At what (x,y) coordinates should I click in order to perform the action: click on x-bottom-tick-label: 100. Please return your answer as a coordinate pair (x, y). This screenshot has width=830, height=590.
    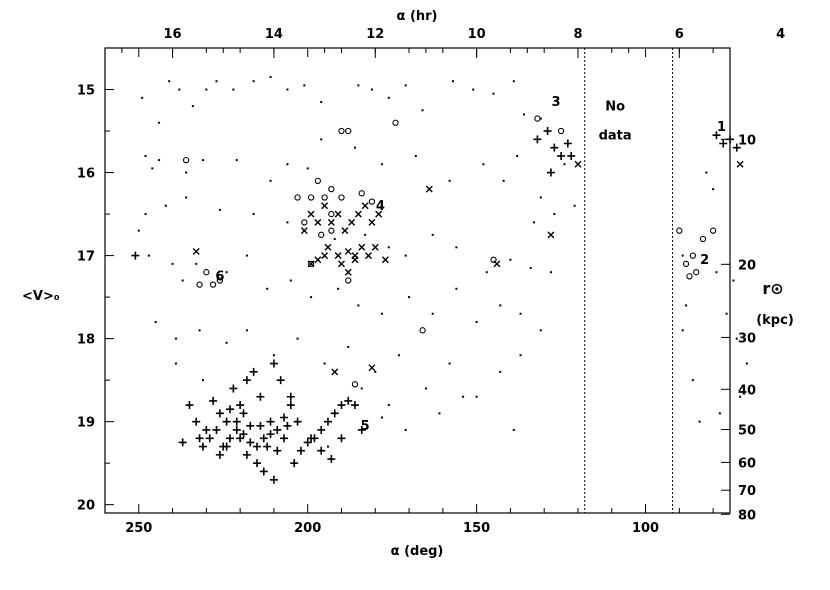
    Looking at the image, I should click on (645, 528).